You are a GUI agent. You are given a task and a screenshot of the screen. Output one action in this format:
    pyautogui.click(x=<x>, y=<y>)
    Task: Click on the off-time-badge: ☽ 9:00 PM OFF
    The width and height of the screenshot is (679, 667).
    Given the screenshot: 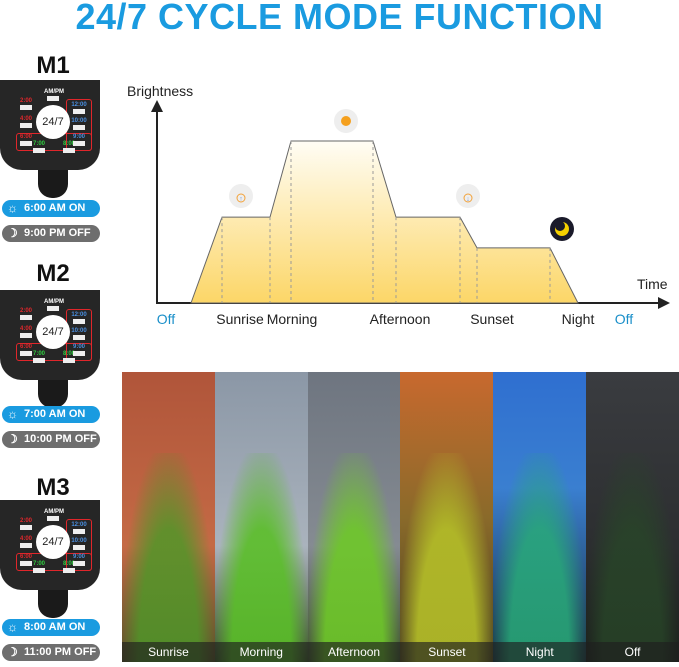 What is the action you would take?
    pyautogui.click(x=51, y=233)
    